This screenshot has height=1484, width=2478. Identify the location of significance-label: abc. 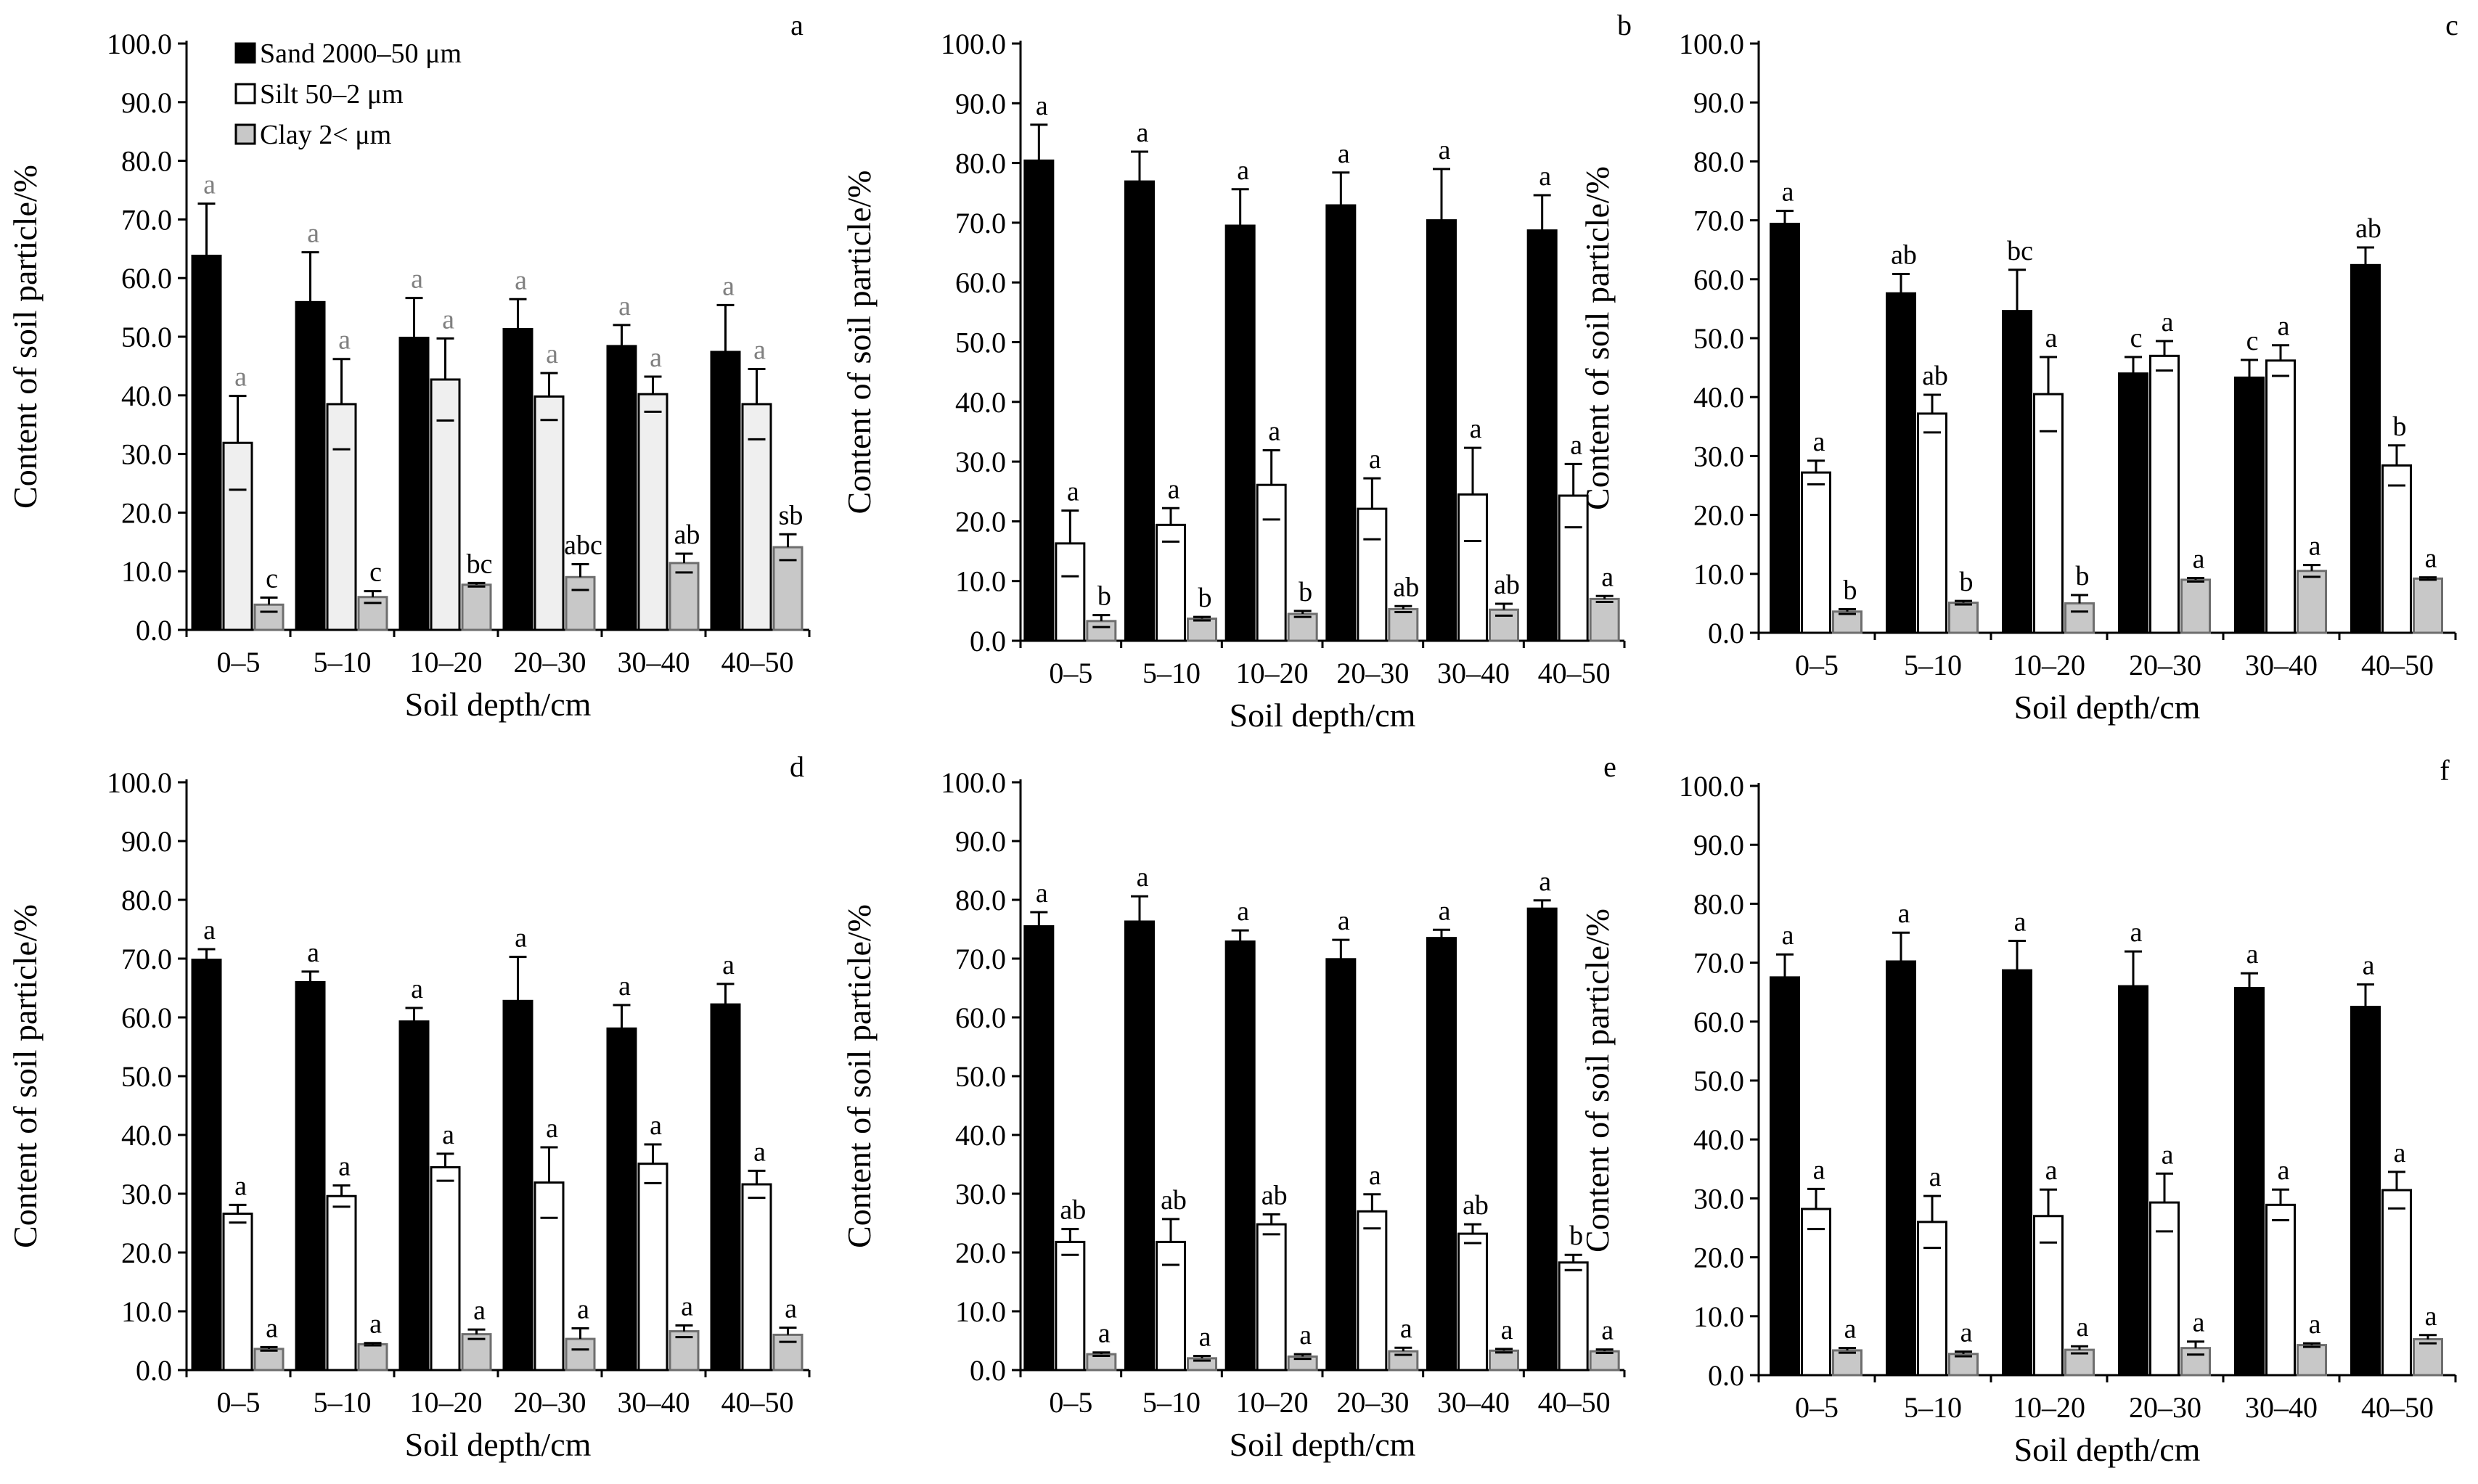
(583, 545).